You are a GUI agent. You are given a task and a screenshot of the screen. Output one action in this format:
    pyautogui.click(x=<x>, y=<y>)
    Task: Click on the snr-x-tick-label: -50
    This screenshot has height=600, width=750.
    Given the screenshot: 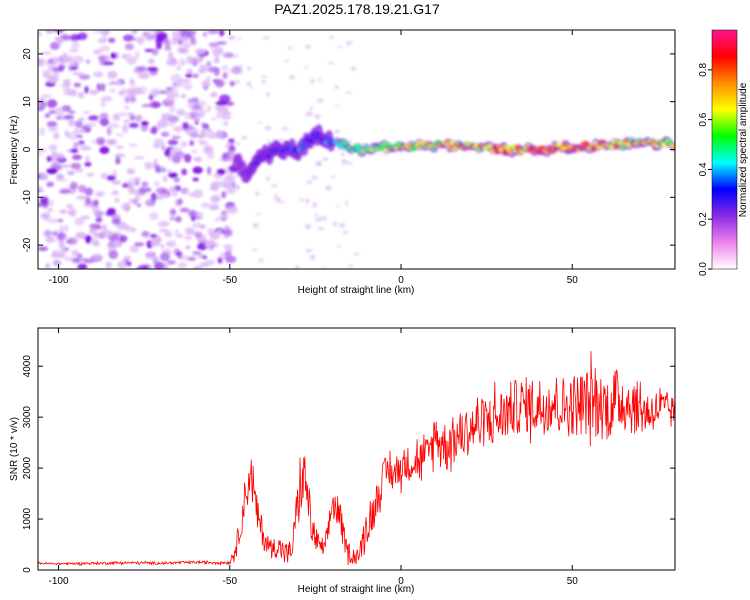 What is the action you would take?
    pyautogui.click(x=230, y=581)
    